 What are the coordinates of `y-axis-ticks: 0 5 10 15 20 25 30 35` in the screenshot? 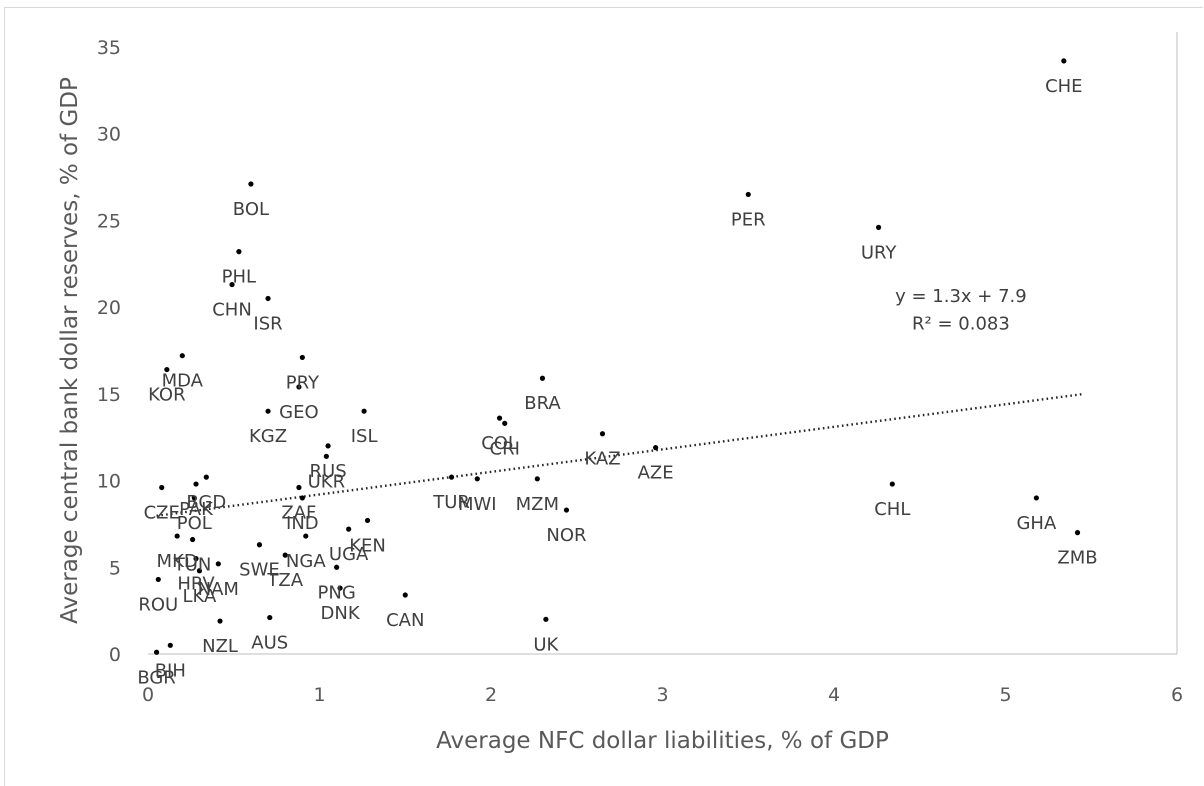 It's located at (109, 351).